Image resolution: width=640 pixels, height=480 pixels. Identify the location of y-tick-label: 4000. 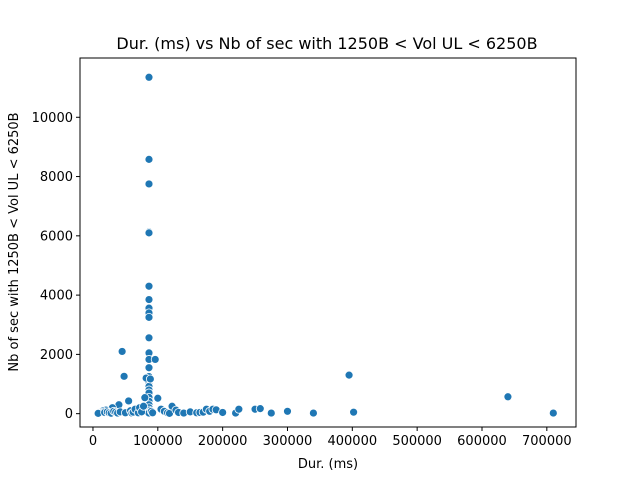
(56, 296).